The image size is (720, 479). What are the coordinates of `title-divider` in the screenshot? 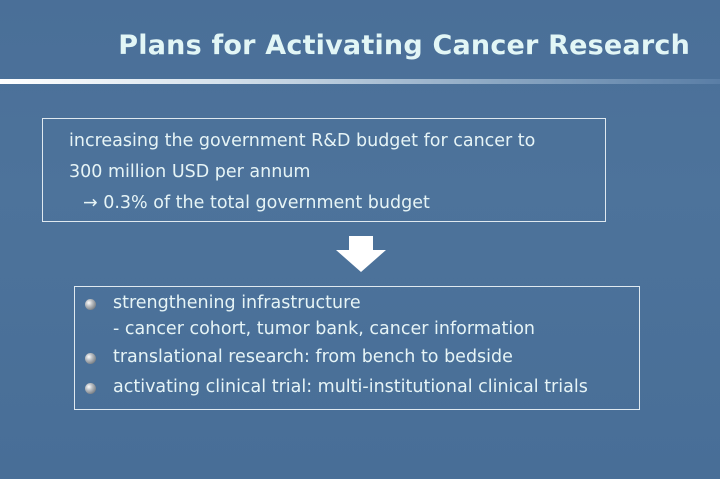 It's located at (360, 81).